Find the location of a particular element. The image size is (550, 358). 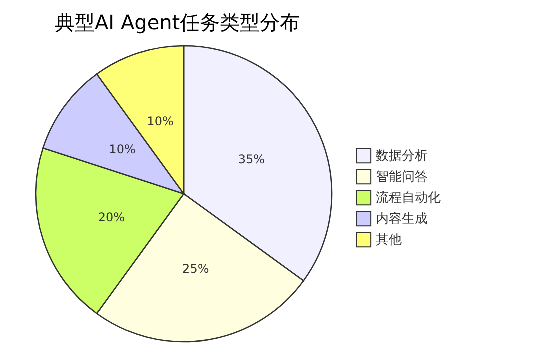

legend-label: 智能问答 is located at coordinates (402, 177).